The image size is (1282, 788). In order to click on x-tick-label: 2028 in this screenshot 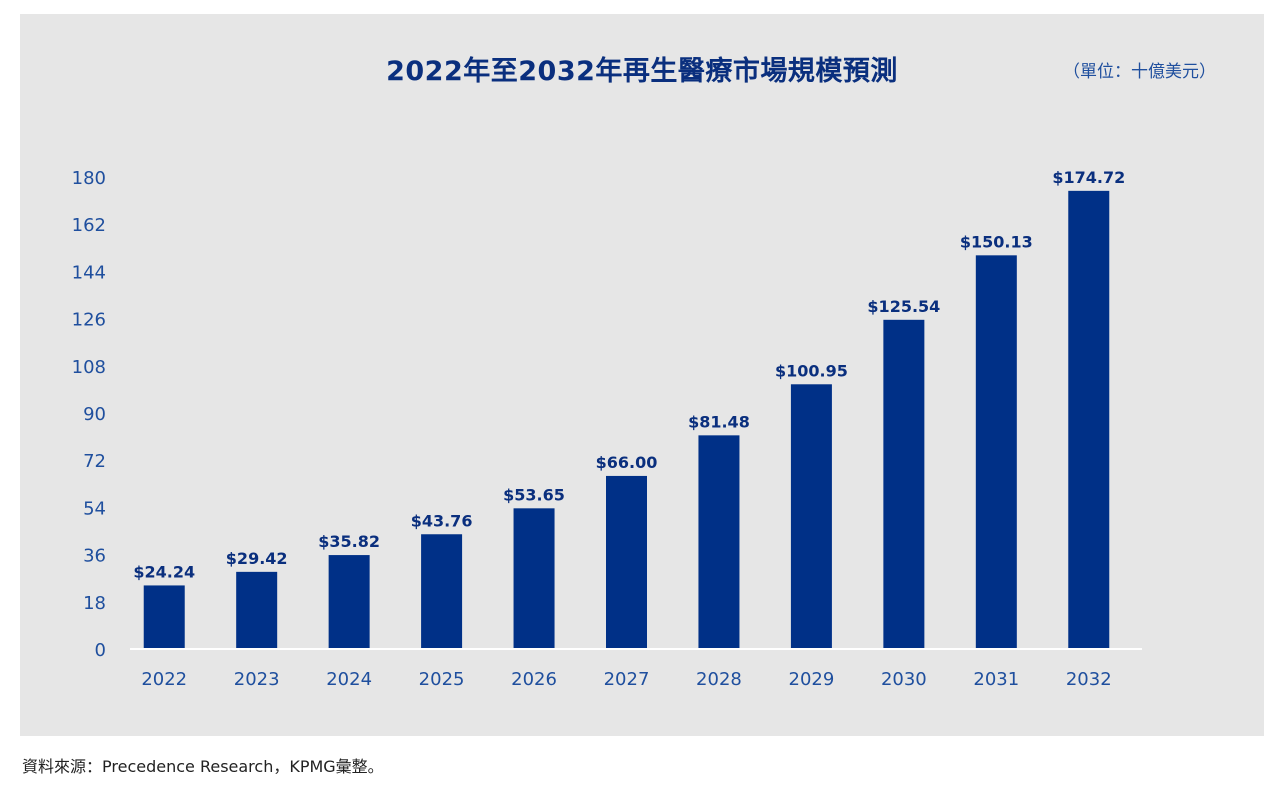, I will do `click(719, 679)`.